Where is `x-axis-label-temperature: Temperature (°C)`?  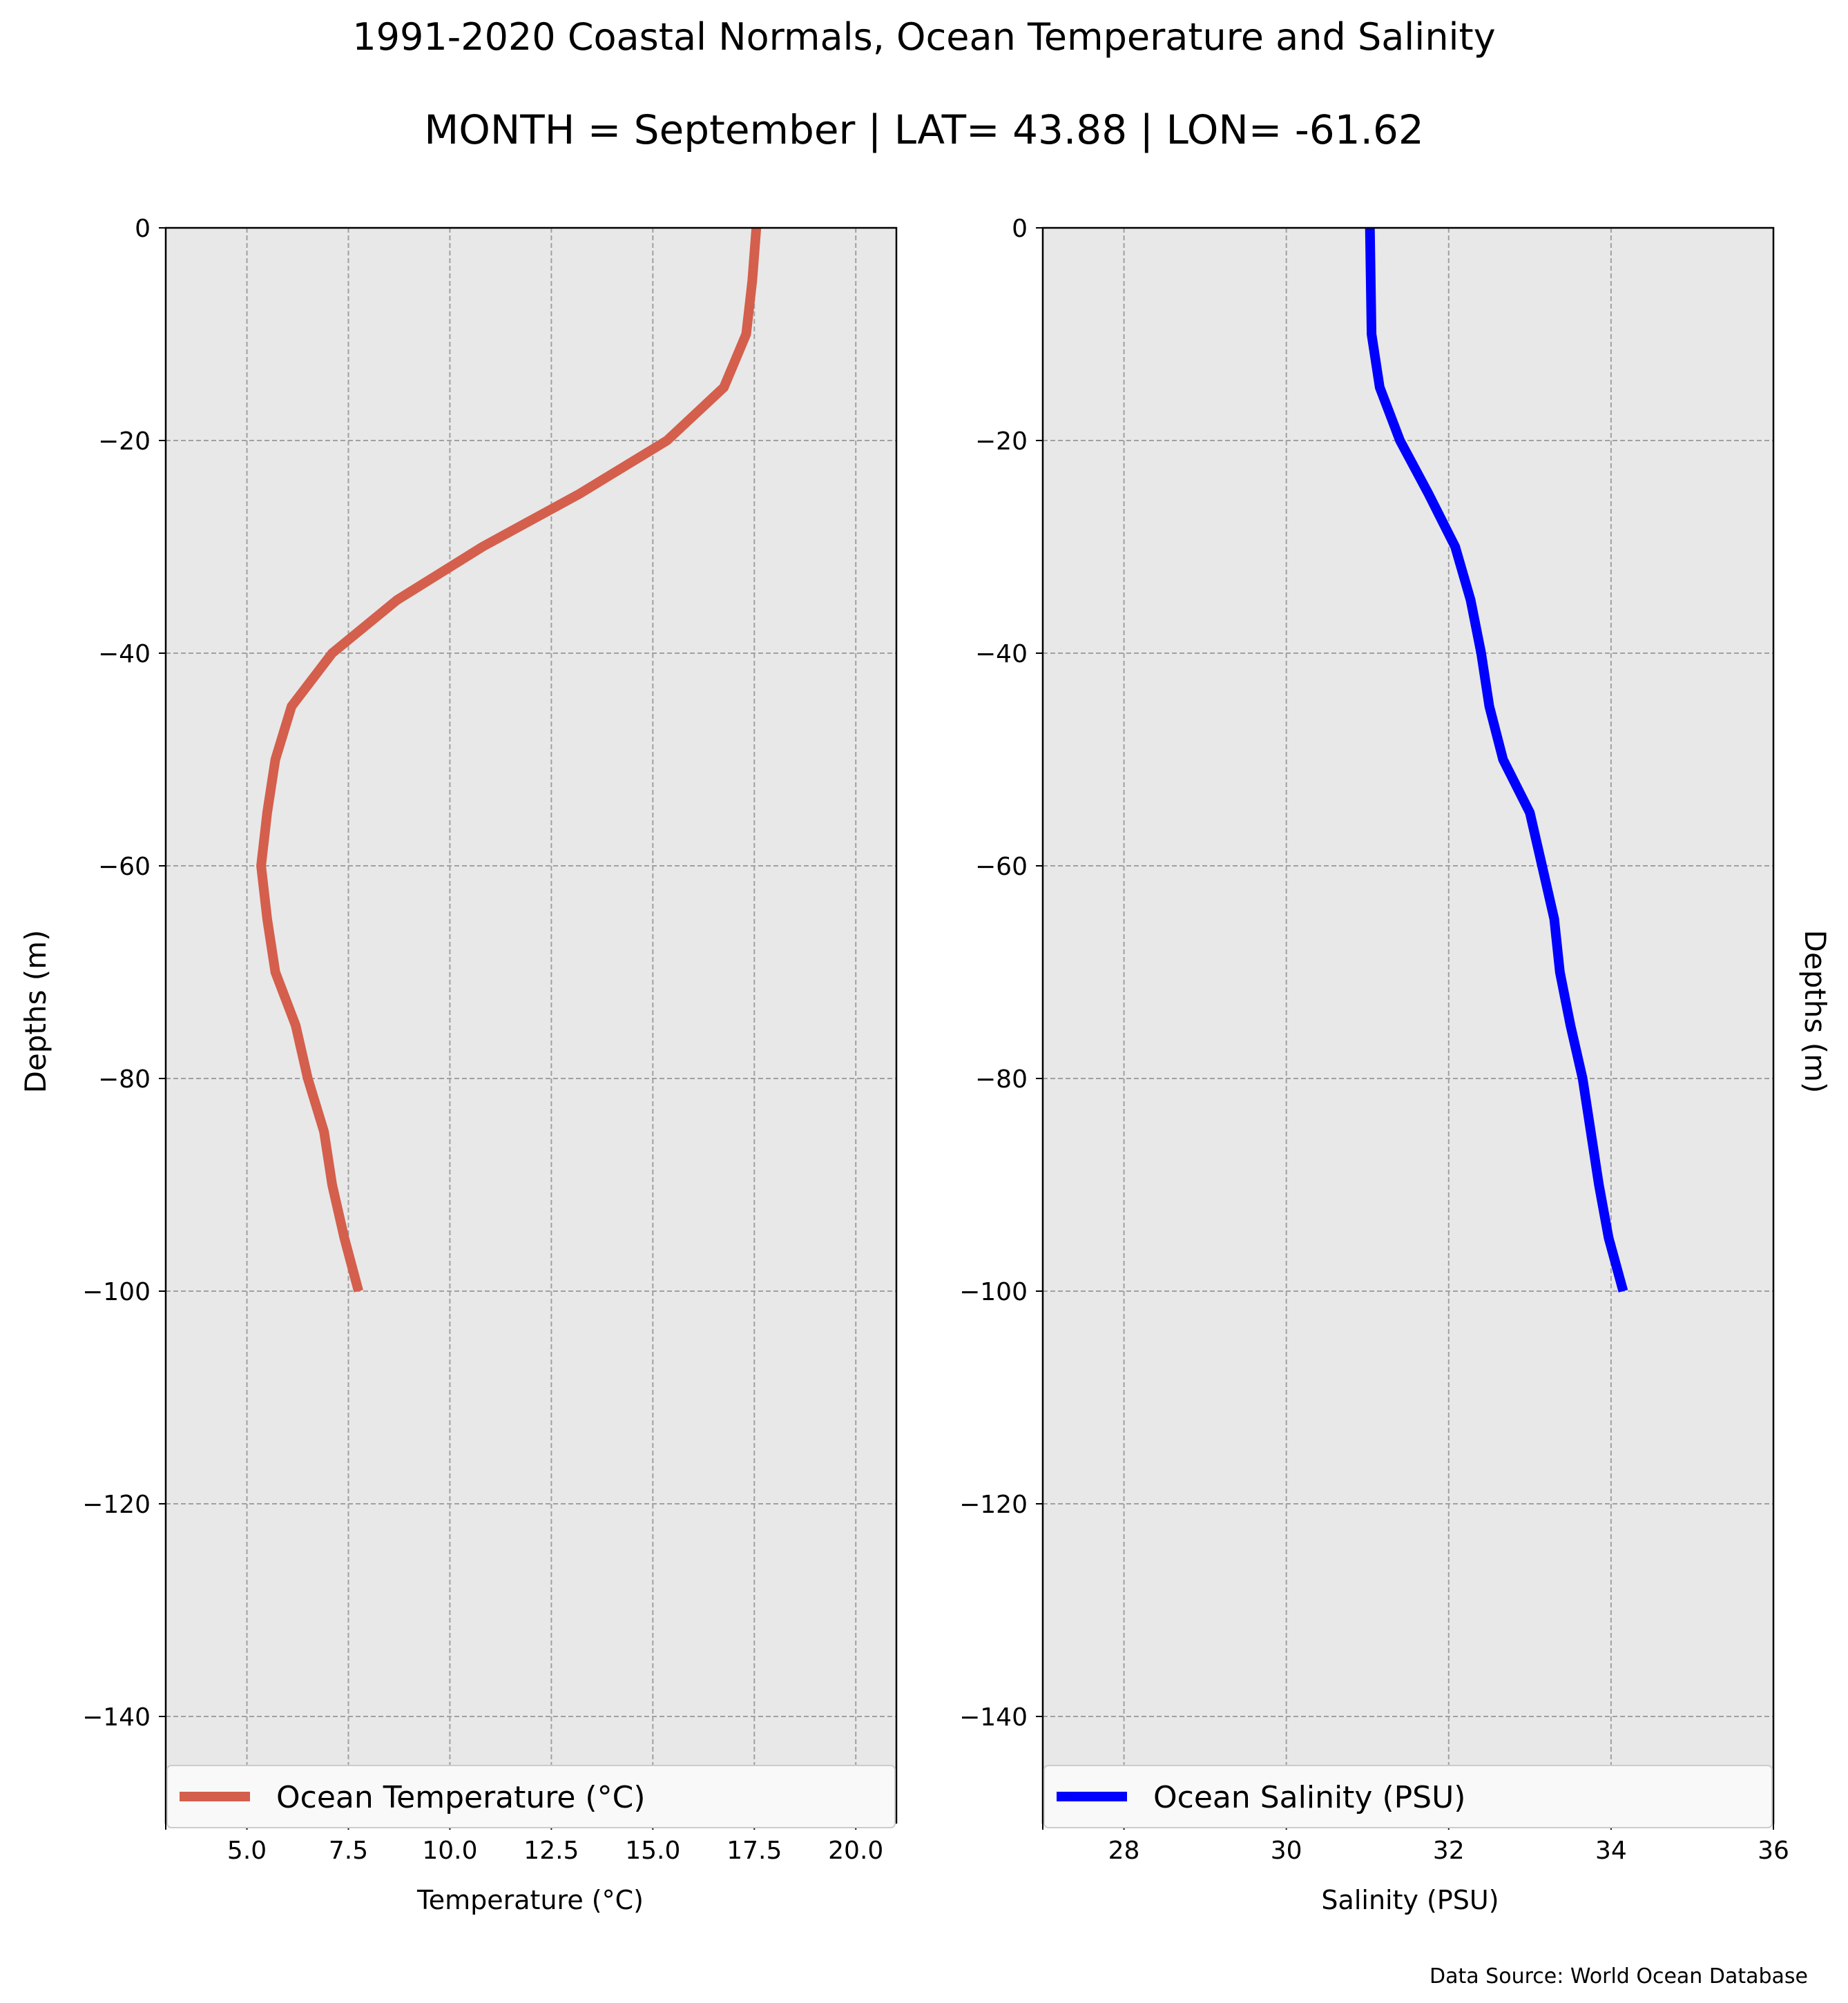 x-axis-label-temperature: Temperature (°C) is located at coordinates (530, 1900).